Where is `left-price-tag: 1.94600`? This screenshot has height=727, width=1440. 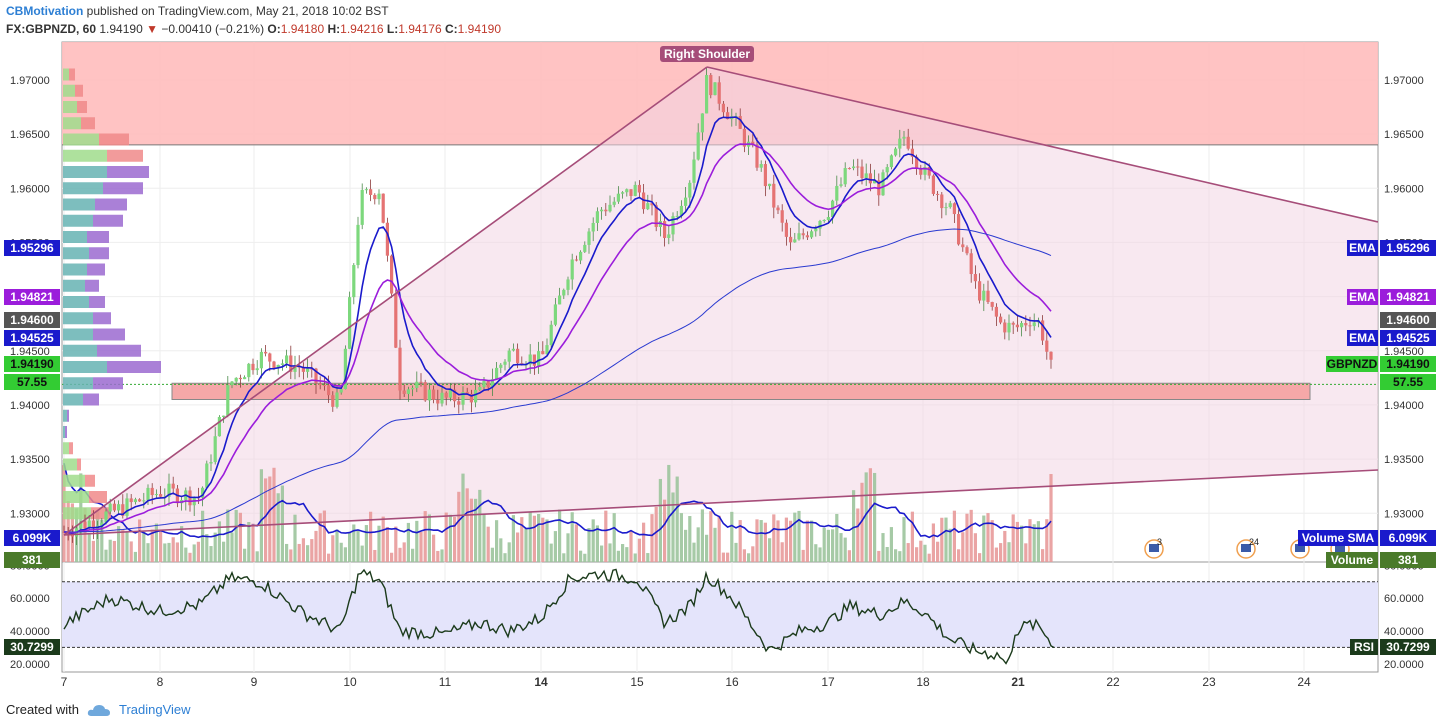 left-price-tag: 1.94600 is located at coordinates (32, 320).